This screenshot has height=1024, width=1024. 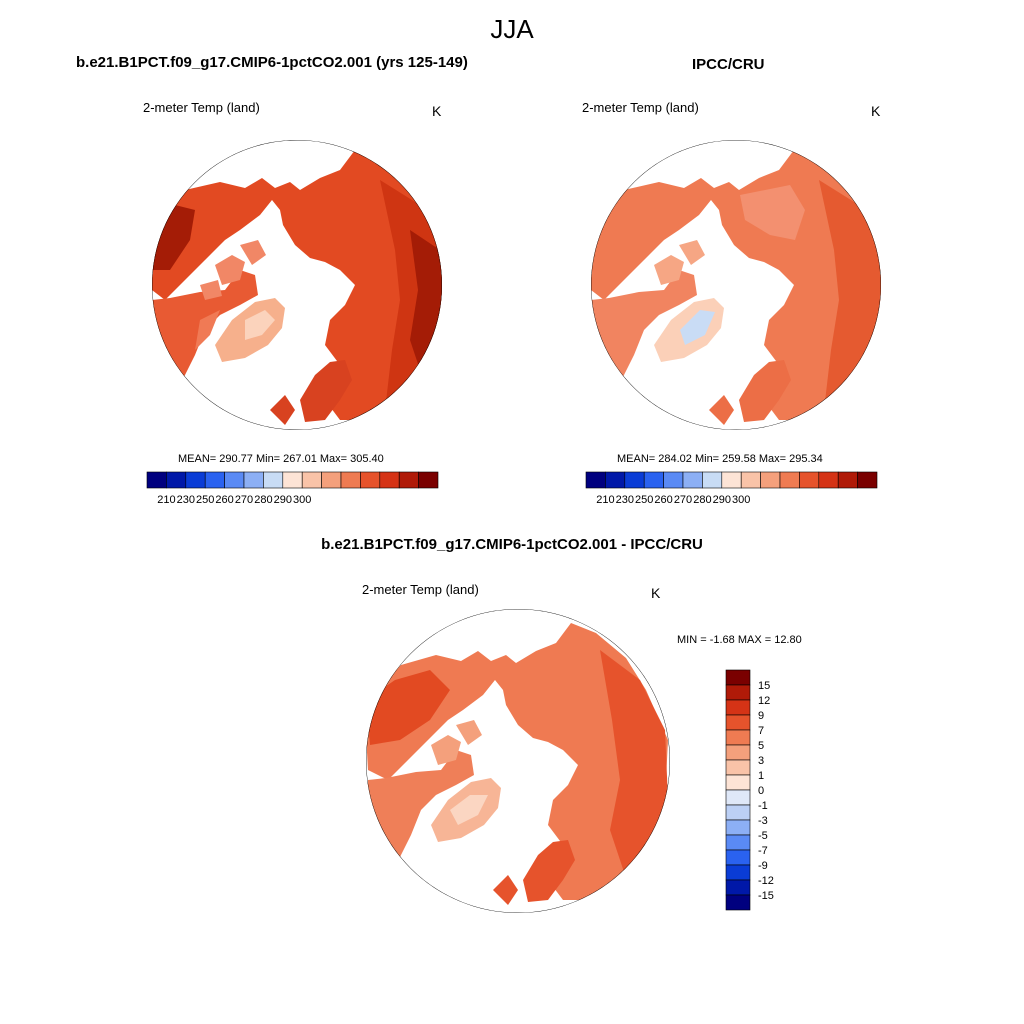 What do you see at coordinates (640, 107) in the screenshot?
I see `panel2-variable-label: 2-meter Temp (land)` at bounding box center [640, 107].